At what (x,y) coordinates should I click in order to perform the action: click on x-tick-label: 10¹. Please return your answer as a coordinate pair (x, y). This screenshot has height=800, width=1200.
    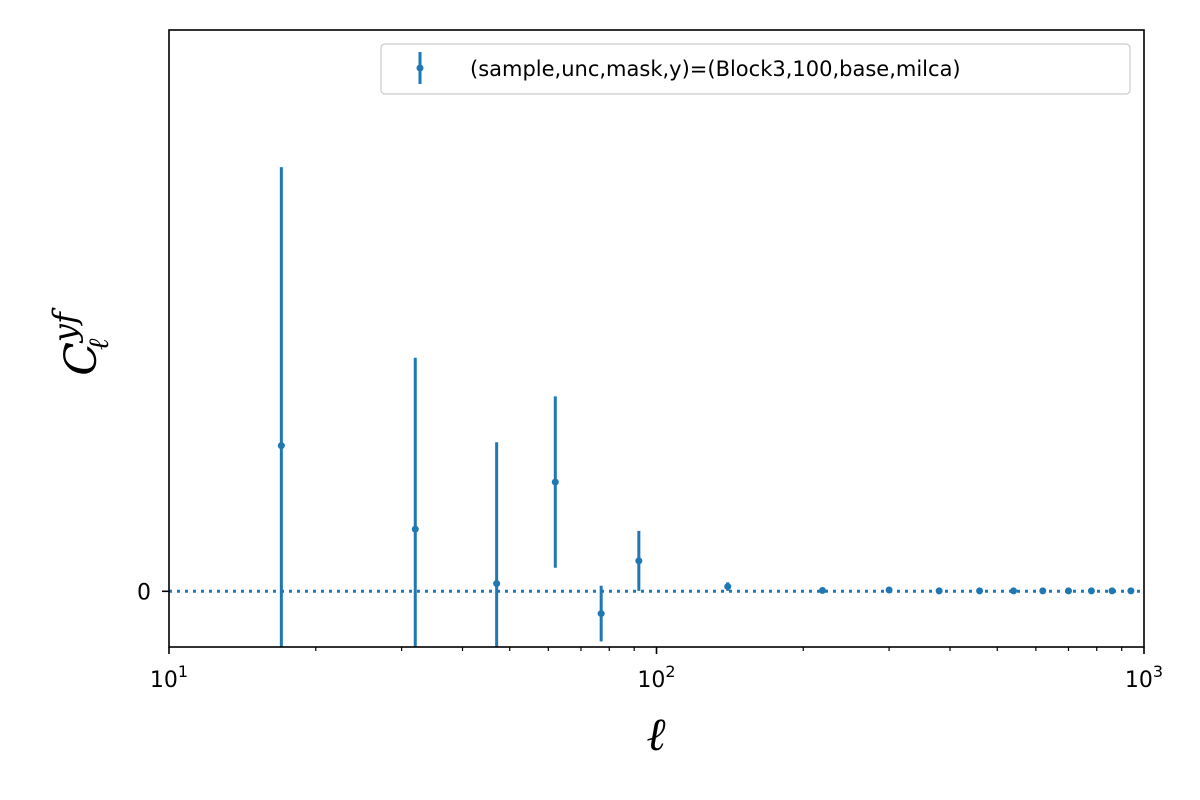
    Looking at the image, I should click on (169, 677).